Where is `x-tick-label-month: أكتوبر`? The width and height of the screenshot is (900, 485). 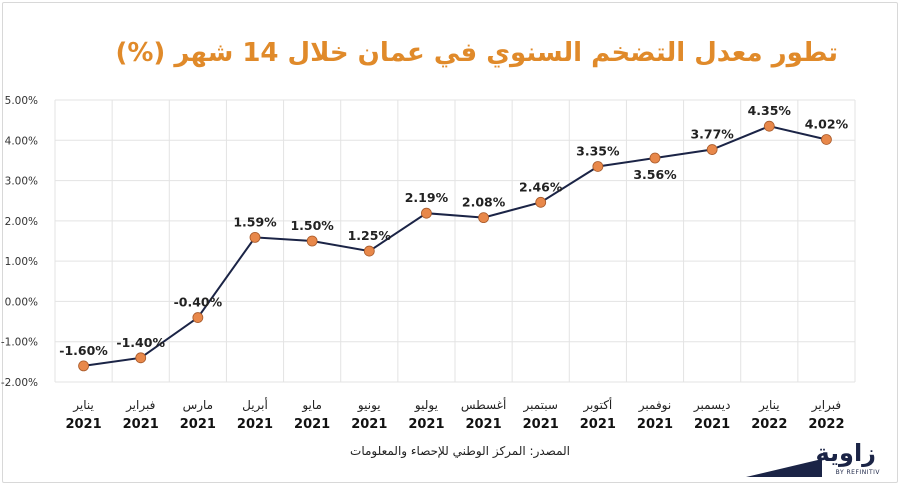
x-tick-label-month: أكتوبر is located at coordinates (597, 405).